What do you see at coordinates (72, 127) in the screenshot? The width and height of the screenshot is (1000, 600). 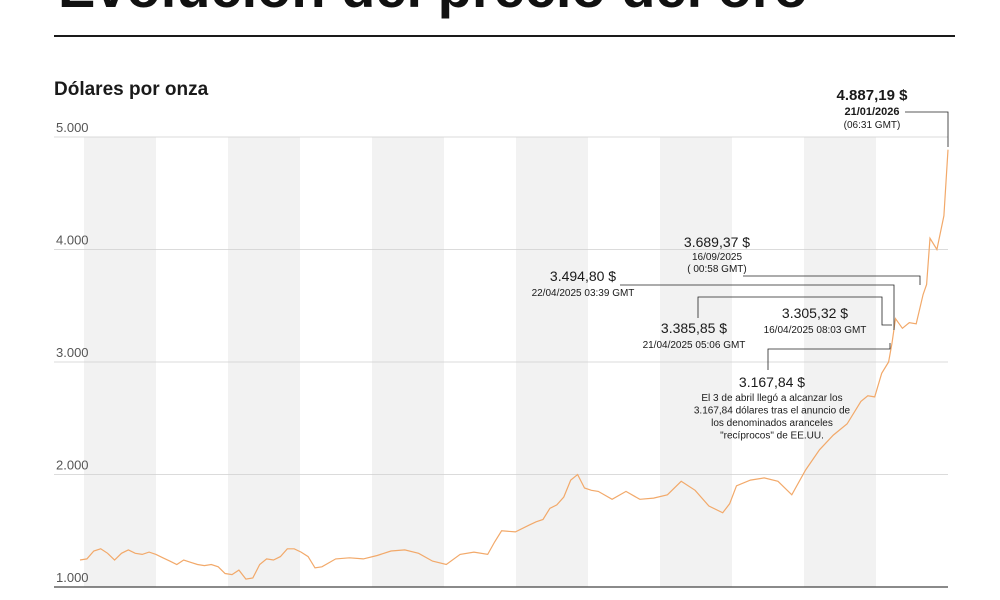 I see `y-tick-label: 5.000` at bounding box center [72, 127].